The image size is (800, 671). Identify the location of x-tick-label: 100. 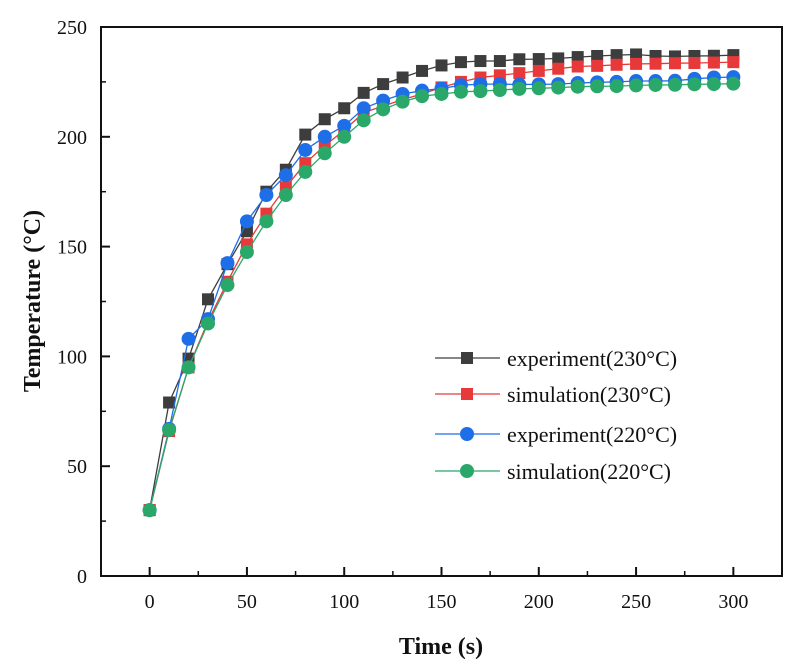
(344, 602).